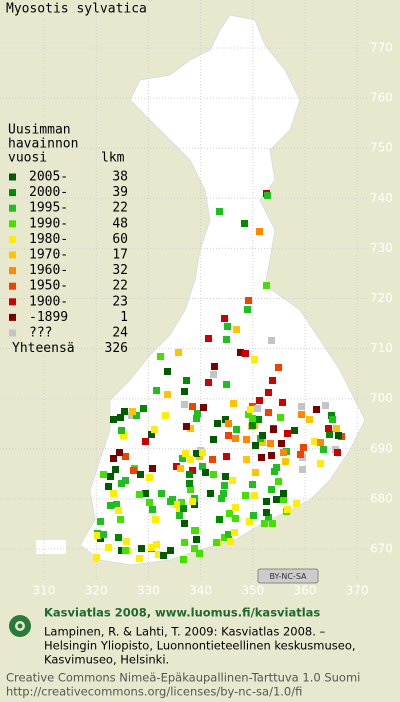 The width and height of the screenshot is (400, 702). I want to click on legend-count: 24, so click(120, 333).